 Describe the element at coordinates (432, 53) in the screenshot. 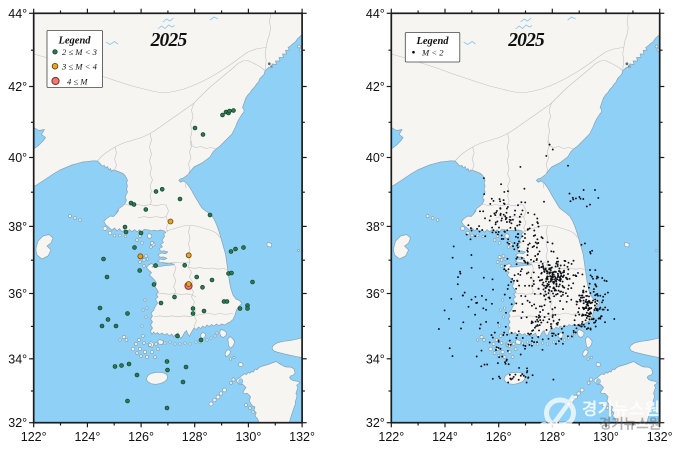

I see `svg-text: M < 2` at that location.